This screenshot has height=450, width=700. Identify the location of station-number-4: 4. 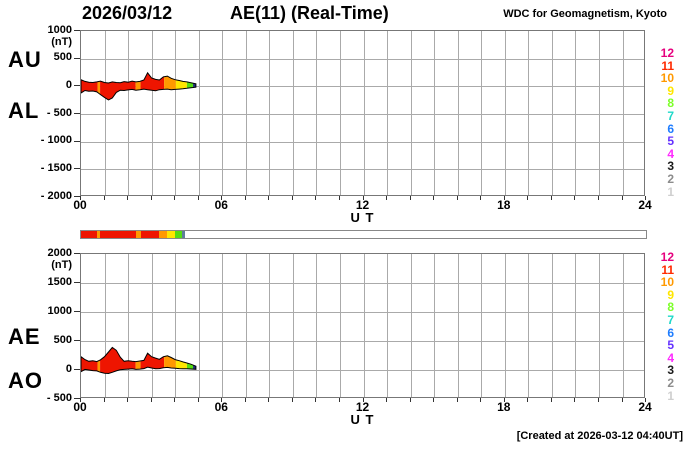
(670, 357).